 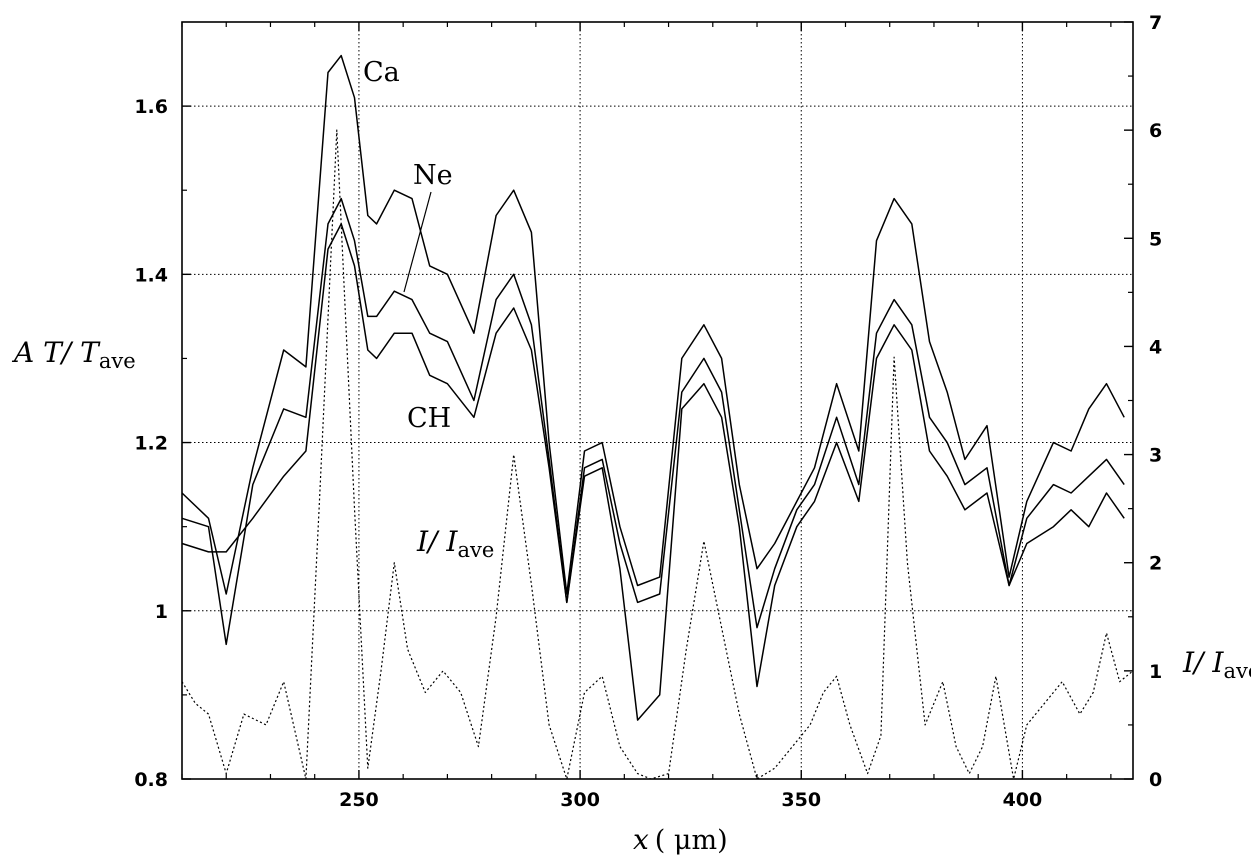 What do you see at coordinates (381, 72) in the screenshot?
I see `annotation-ca: Ca` at bounding box center [381, 72].